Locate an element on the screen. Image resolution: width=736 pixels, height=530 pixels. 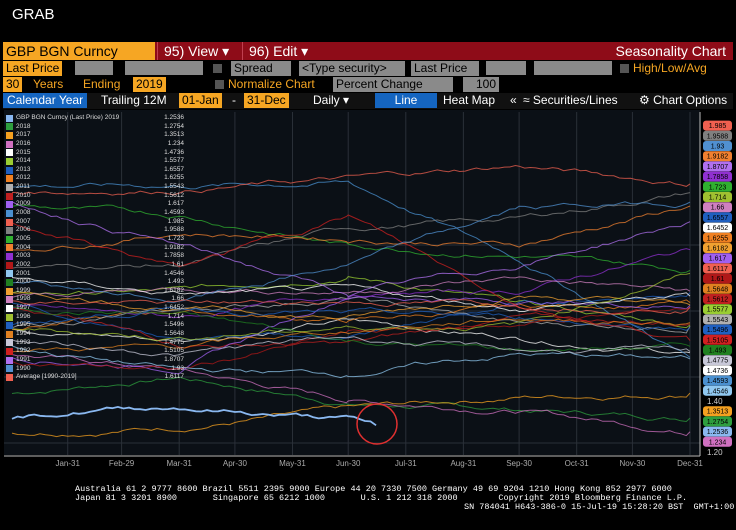
last-value-label: 1.3513 is located at coordinates (718, 412).